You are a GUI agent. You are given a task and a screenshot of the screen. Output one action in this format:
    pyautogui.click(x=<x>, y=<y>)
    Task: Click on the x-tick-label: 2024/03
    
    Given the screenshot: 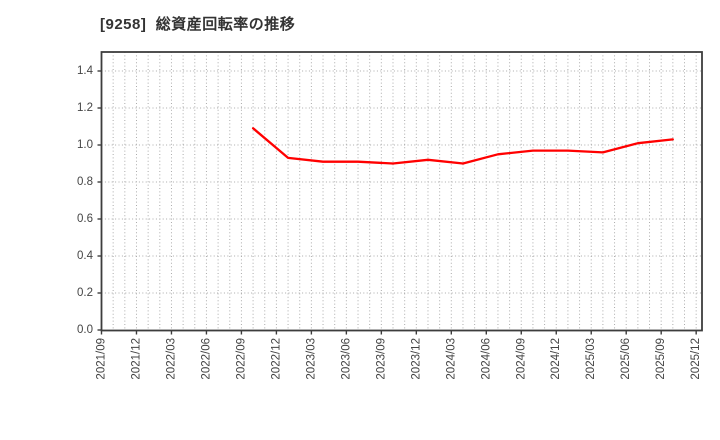 What is the action you would take?
    pyautogui.click(x=451, y=359)
    